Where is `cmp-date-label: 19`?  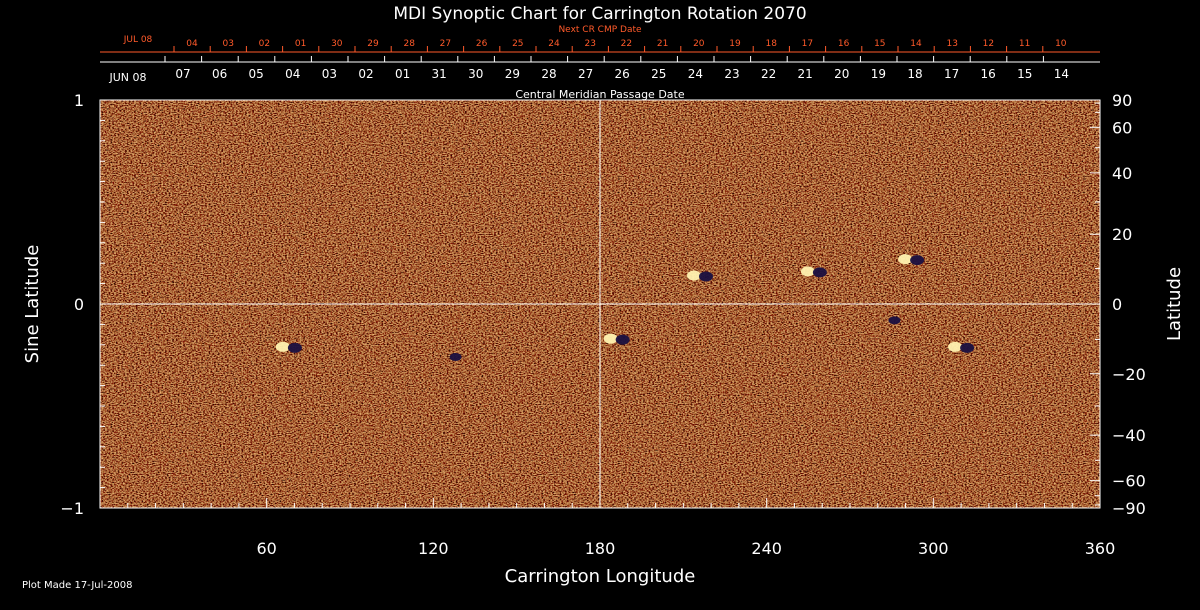 cmp-date-label: 19 is located at coordinates (878, 74).